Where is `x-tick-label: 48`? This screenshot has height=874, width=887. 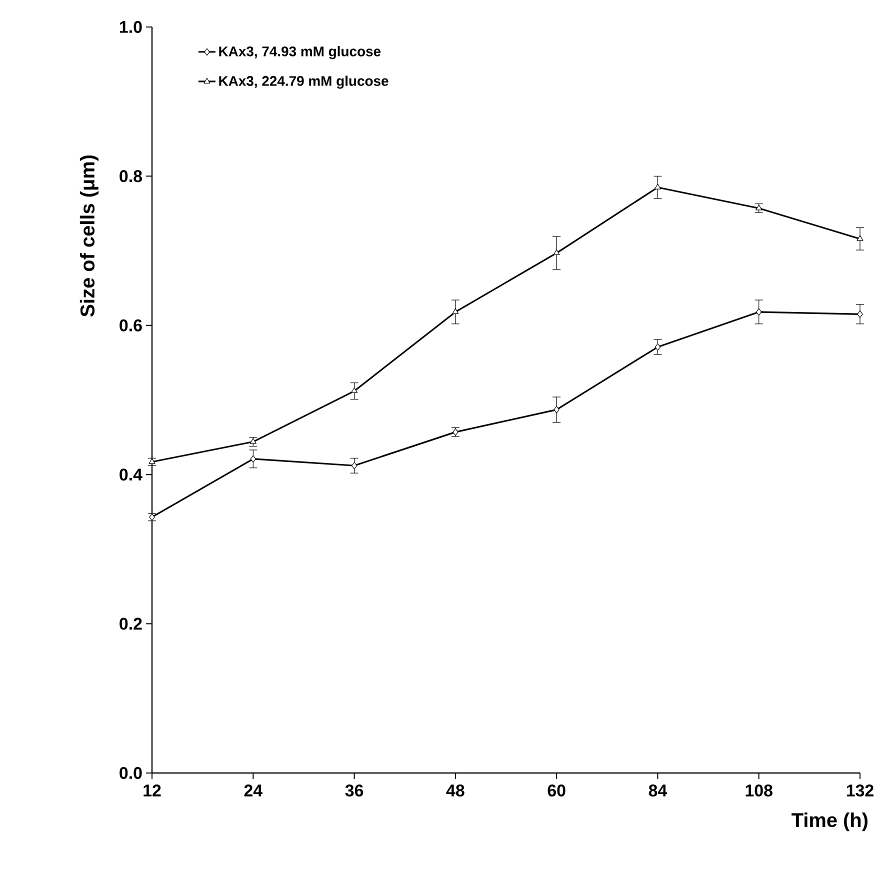 x-tick-label: 48 is located at coordinates (455, 790).